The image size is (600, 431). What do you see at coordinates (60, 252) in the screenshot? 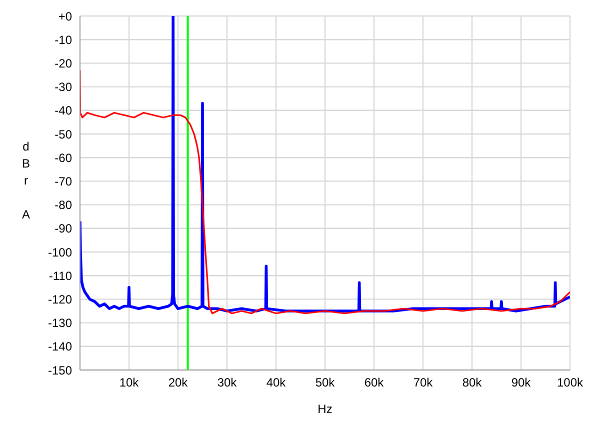
I see `y-tick-label: -100` at bounding box center [60, 252].